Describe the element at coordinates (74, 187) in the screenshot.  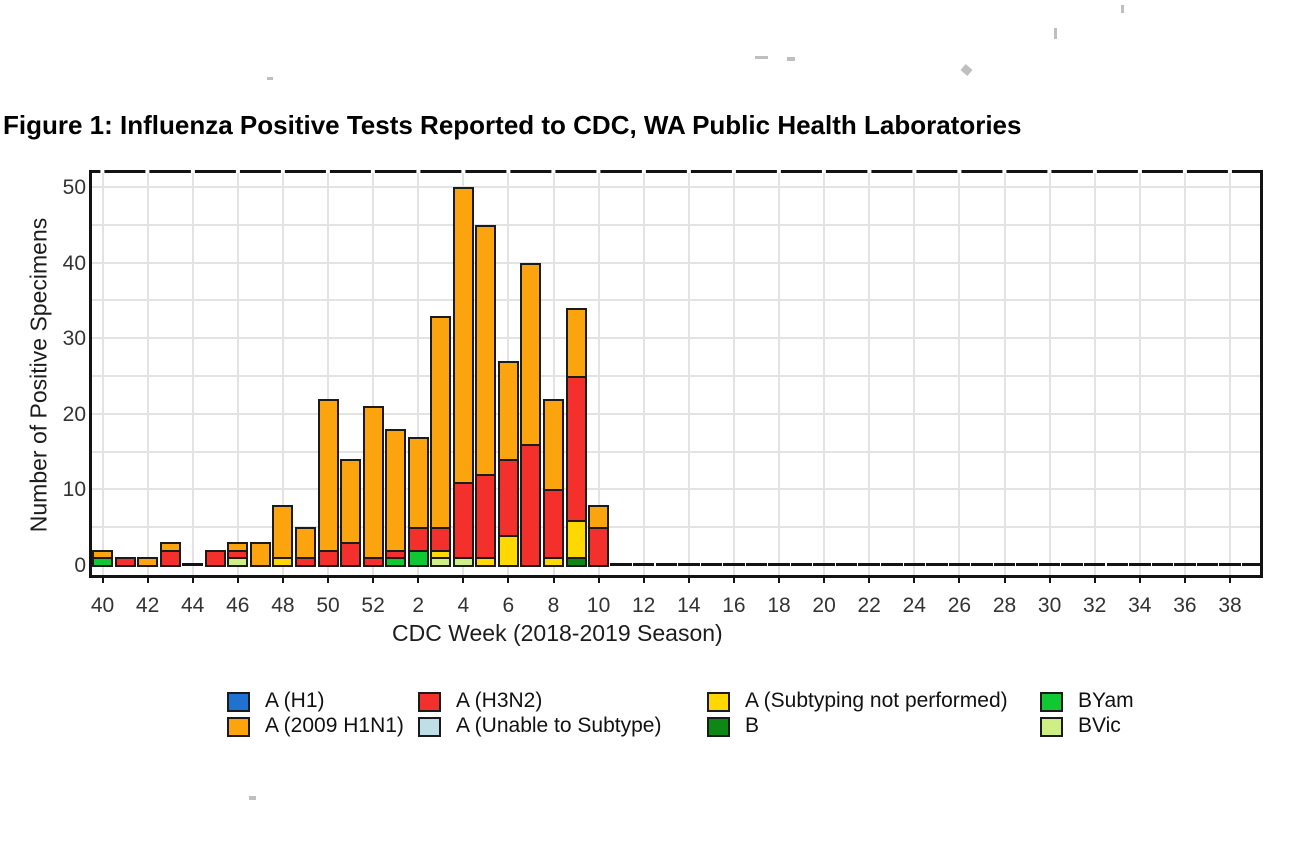
I see `y-tick-label: 50` at that location.